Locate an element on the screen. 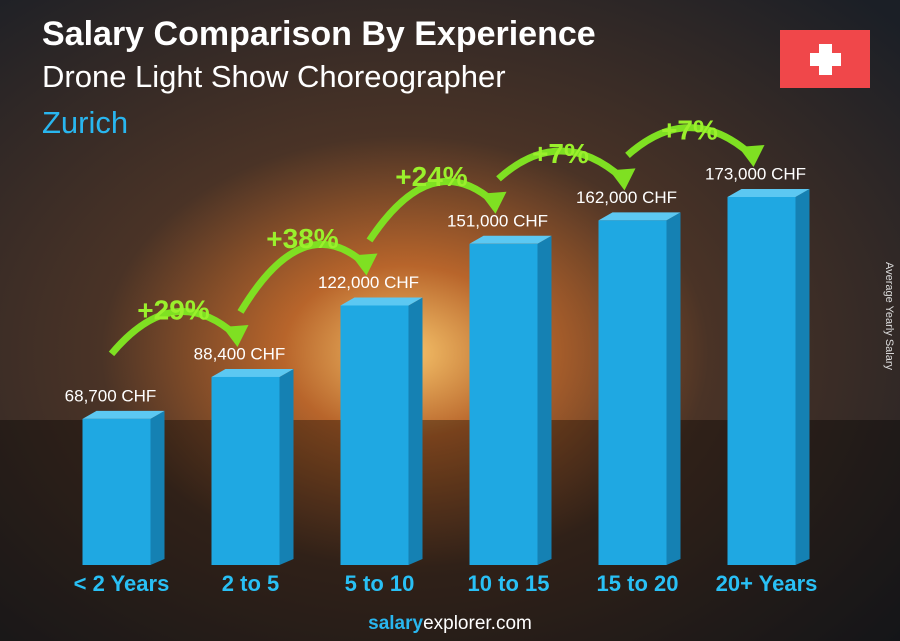 The height and width of the screenshot is (641, 900). flag is located at coordinates (825, 59).